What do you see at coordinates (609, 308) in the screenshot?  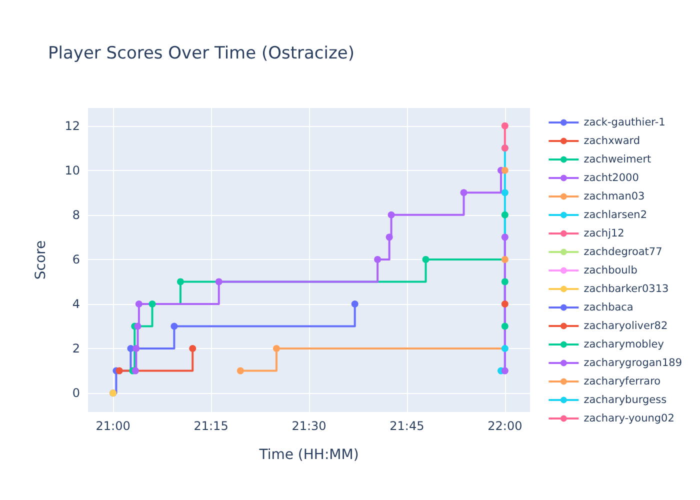 I see `legend-label: zachbaca` at bounding box center [609, 308].